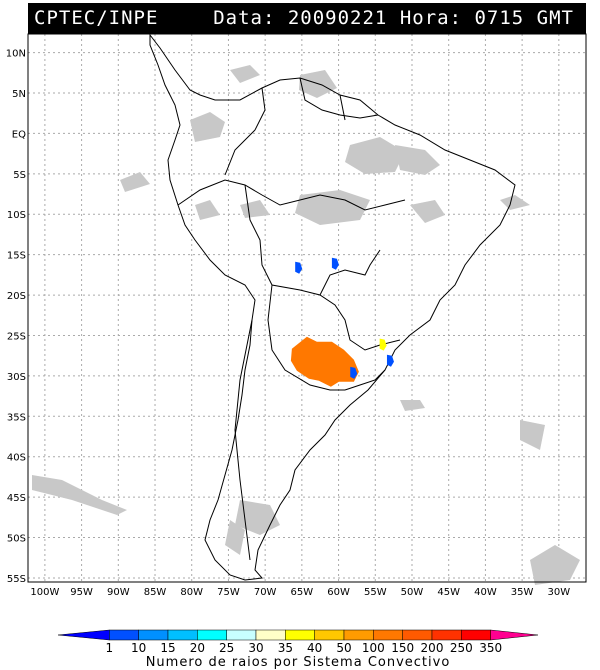 The width and height of the screenshot is (600, 670). I want to click on latitude-labels: 10N 5N EQ 5S 10S 15S 20S 25S 30S 35S 40S 45S 50S 55S, so click(16, 317).